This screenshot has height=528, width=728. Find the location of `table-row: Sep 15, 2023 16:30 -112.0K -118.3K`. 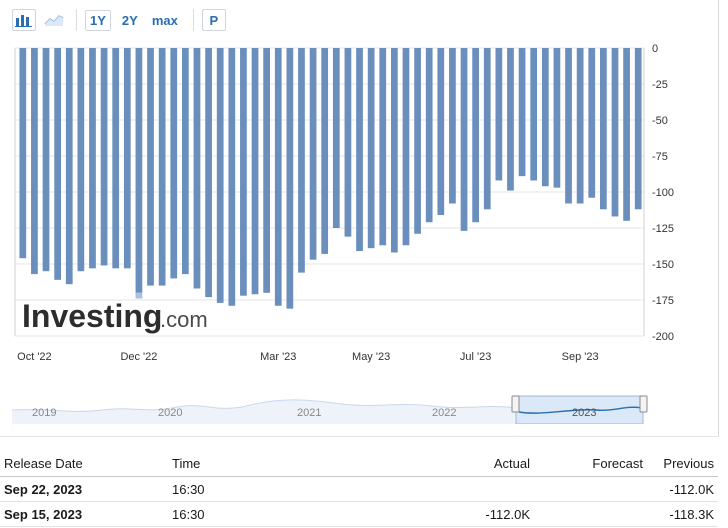

table-row: Sep 15, 2023 16:30 -112.0K -118.3K is located at coordinates (359, 514).